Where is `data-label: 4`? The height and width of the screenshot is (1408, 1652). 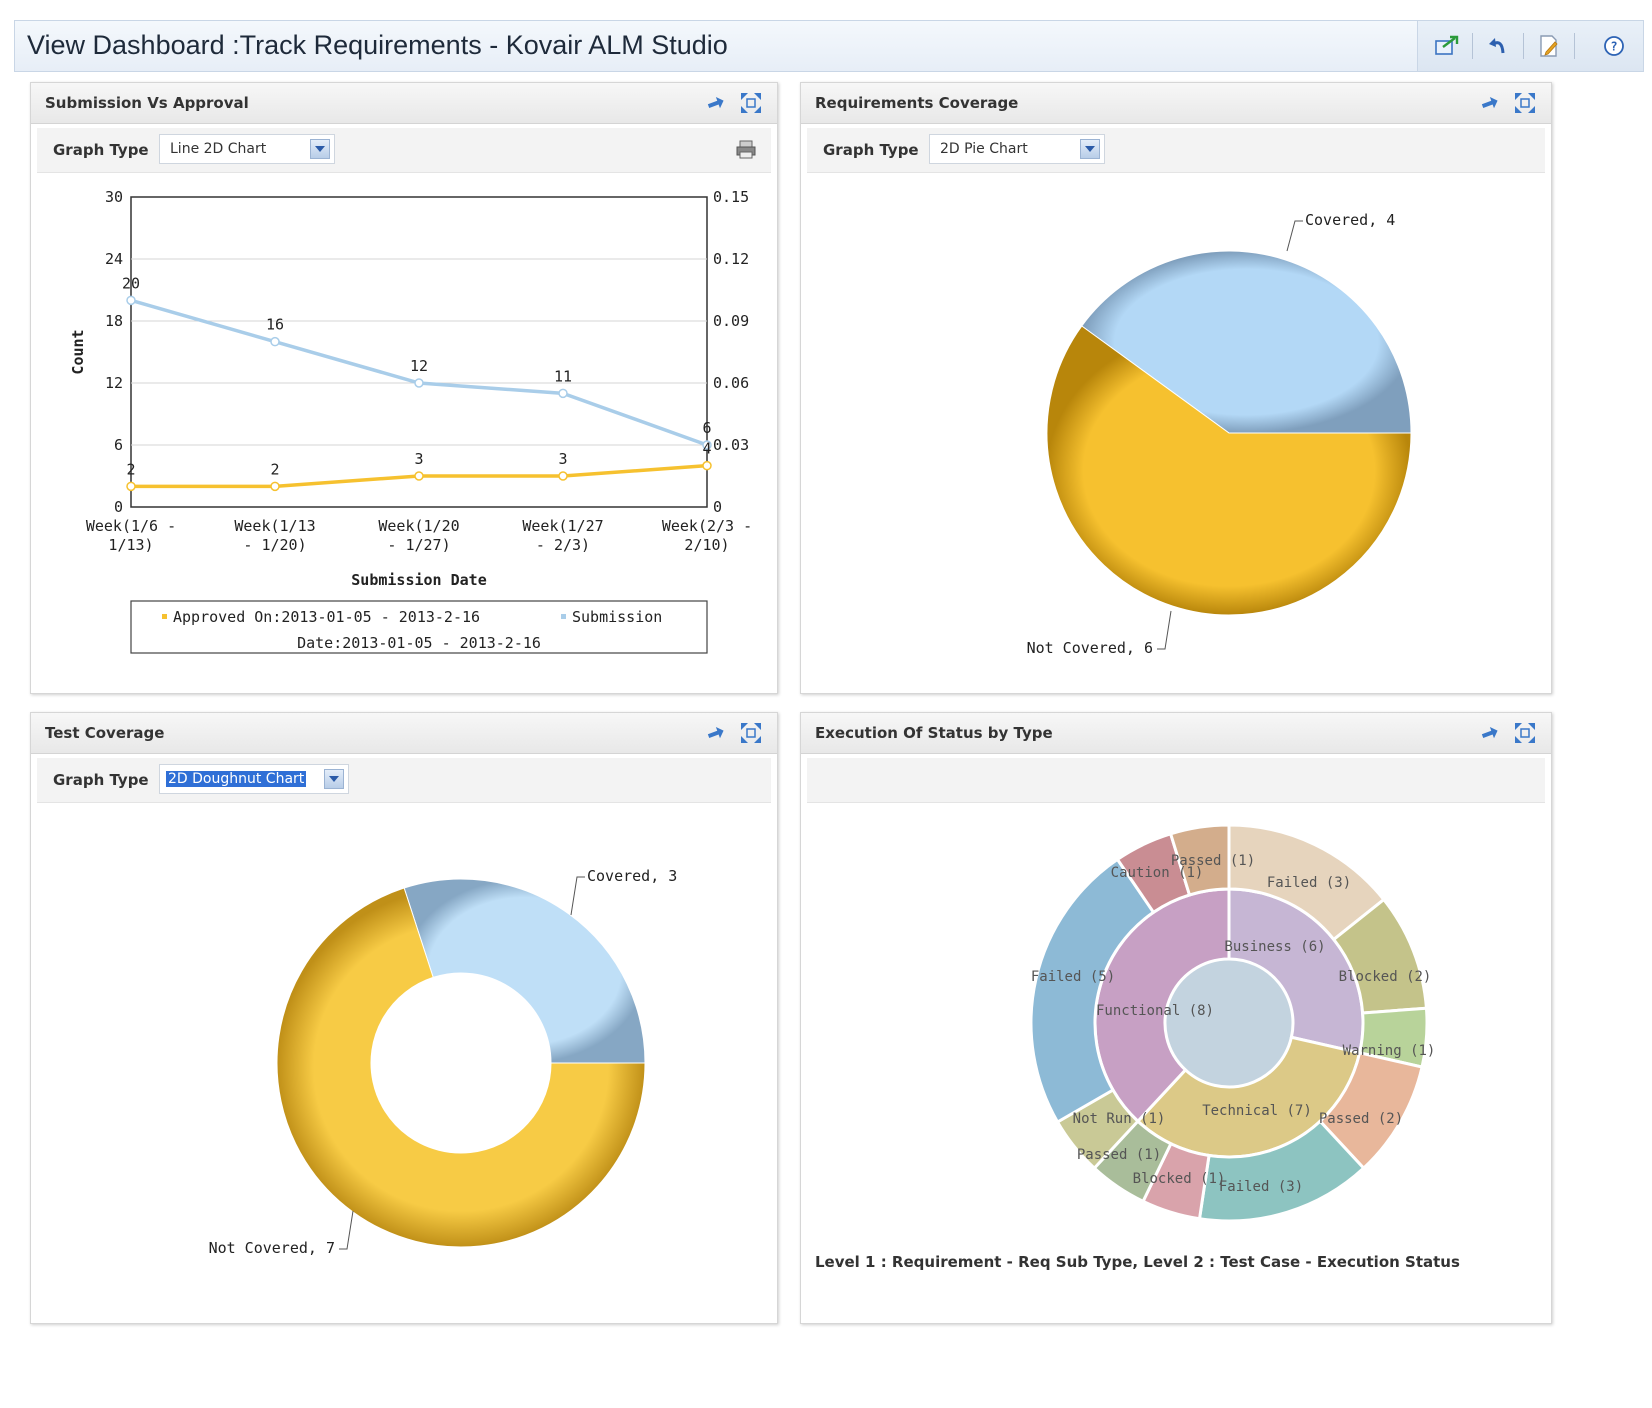 data-label: 4 is located at coordinates (706, 449).